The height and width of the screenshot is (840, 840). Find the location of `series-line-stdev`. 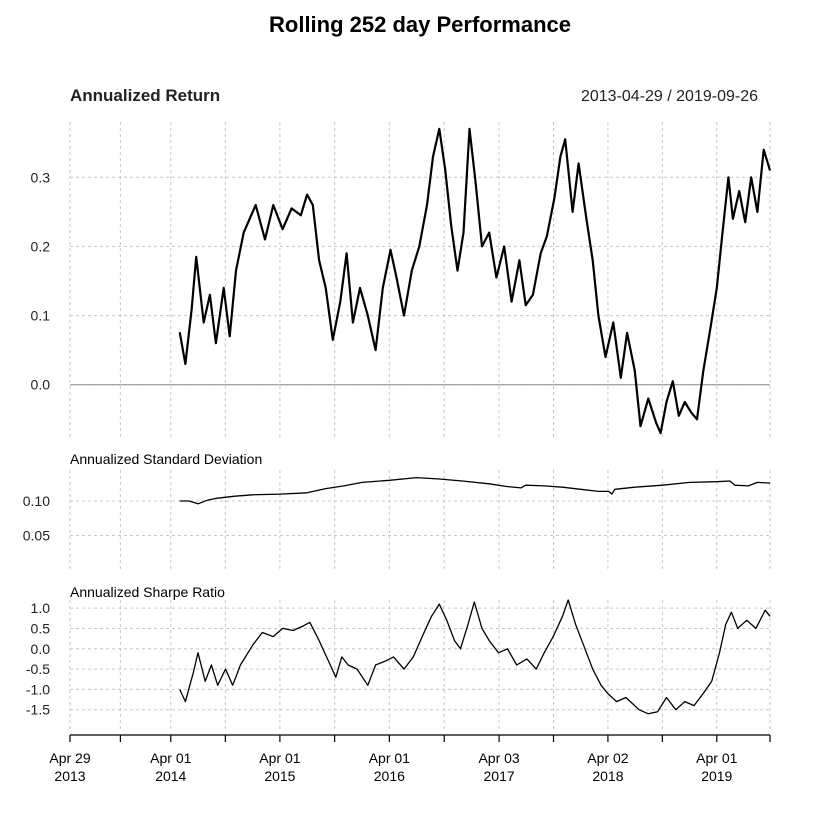

series-line-stdev is located at coordinates (475, 490).